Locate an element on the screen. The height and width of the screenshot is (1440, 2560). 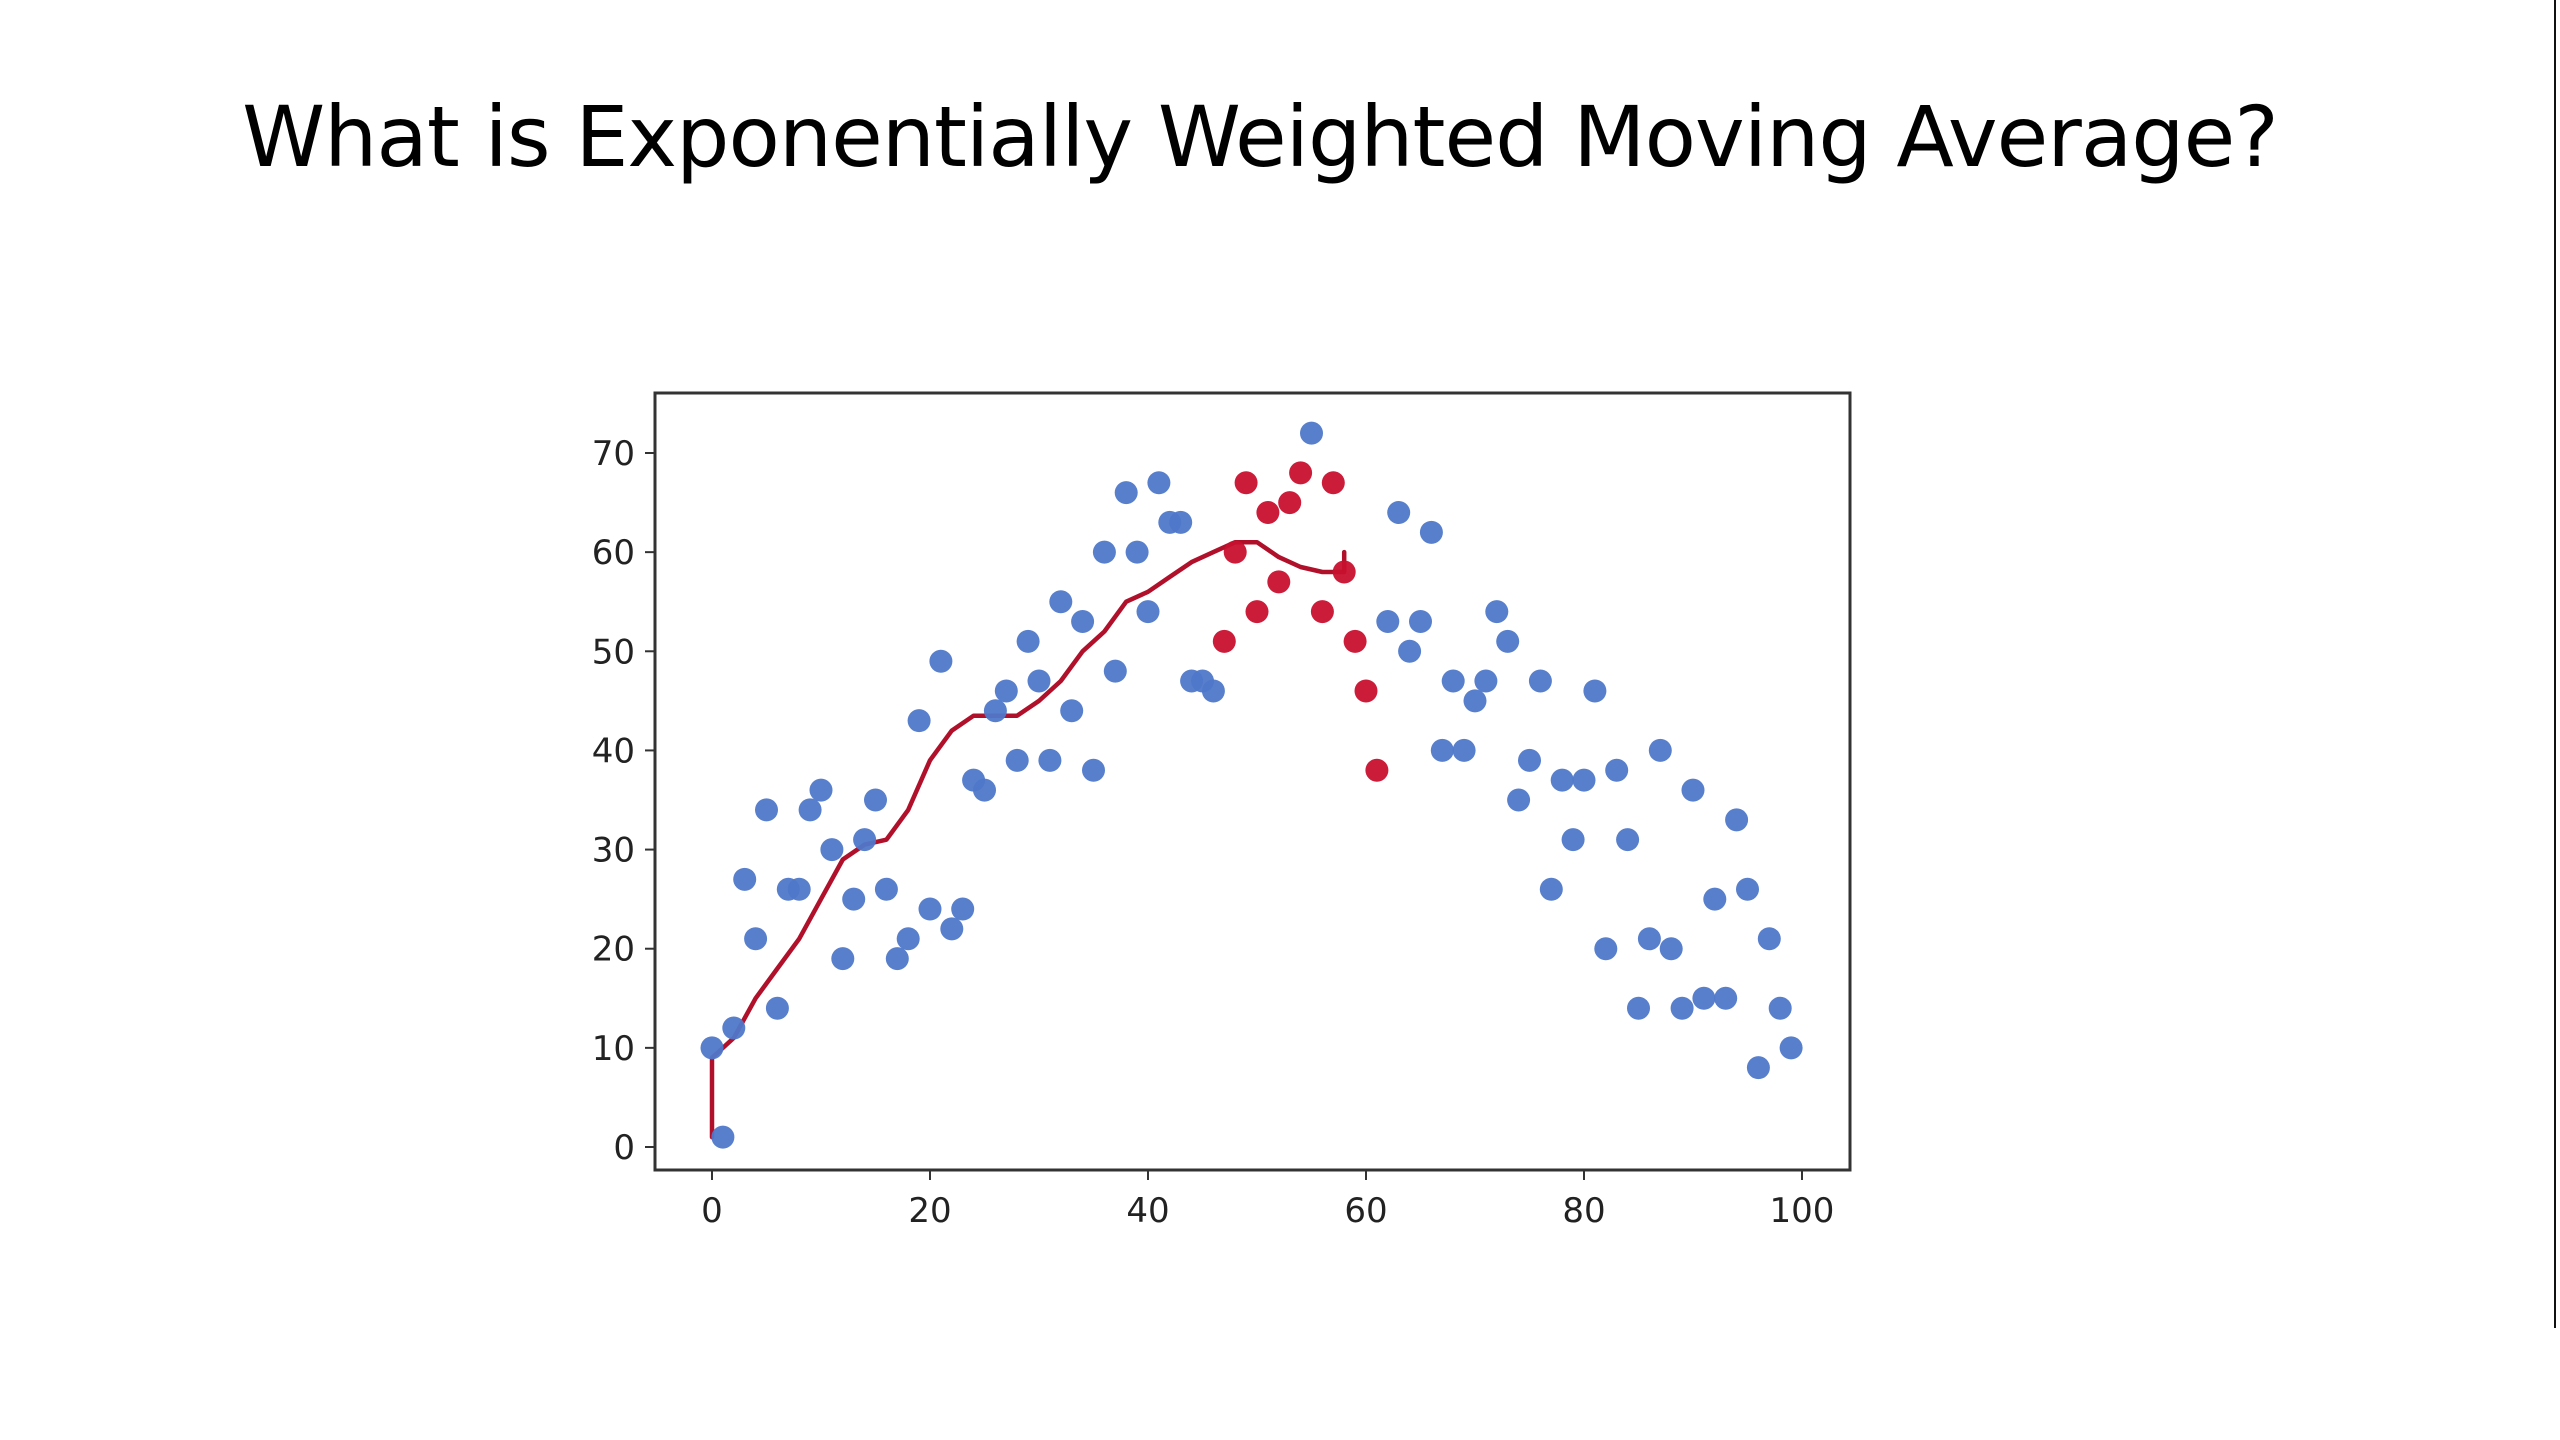
x-tick-label: 80 is located at coordinates (1583, 1211).